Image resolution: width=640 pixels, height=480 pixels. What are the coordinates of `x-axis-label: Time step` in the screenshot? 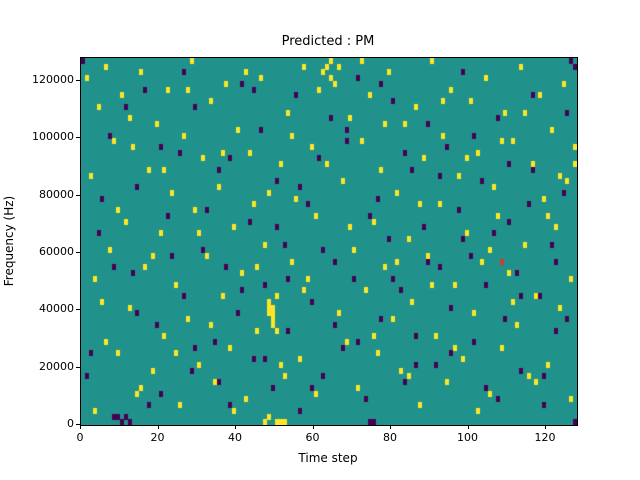 It's located at (328, 458).